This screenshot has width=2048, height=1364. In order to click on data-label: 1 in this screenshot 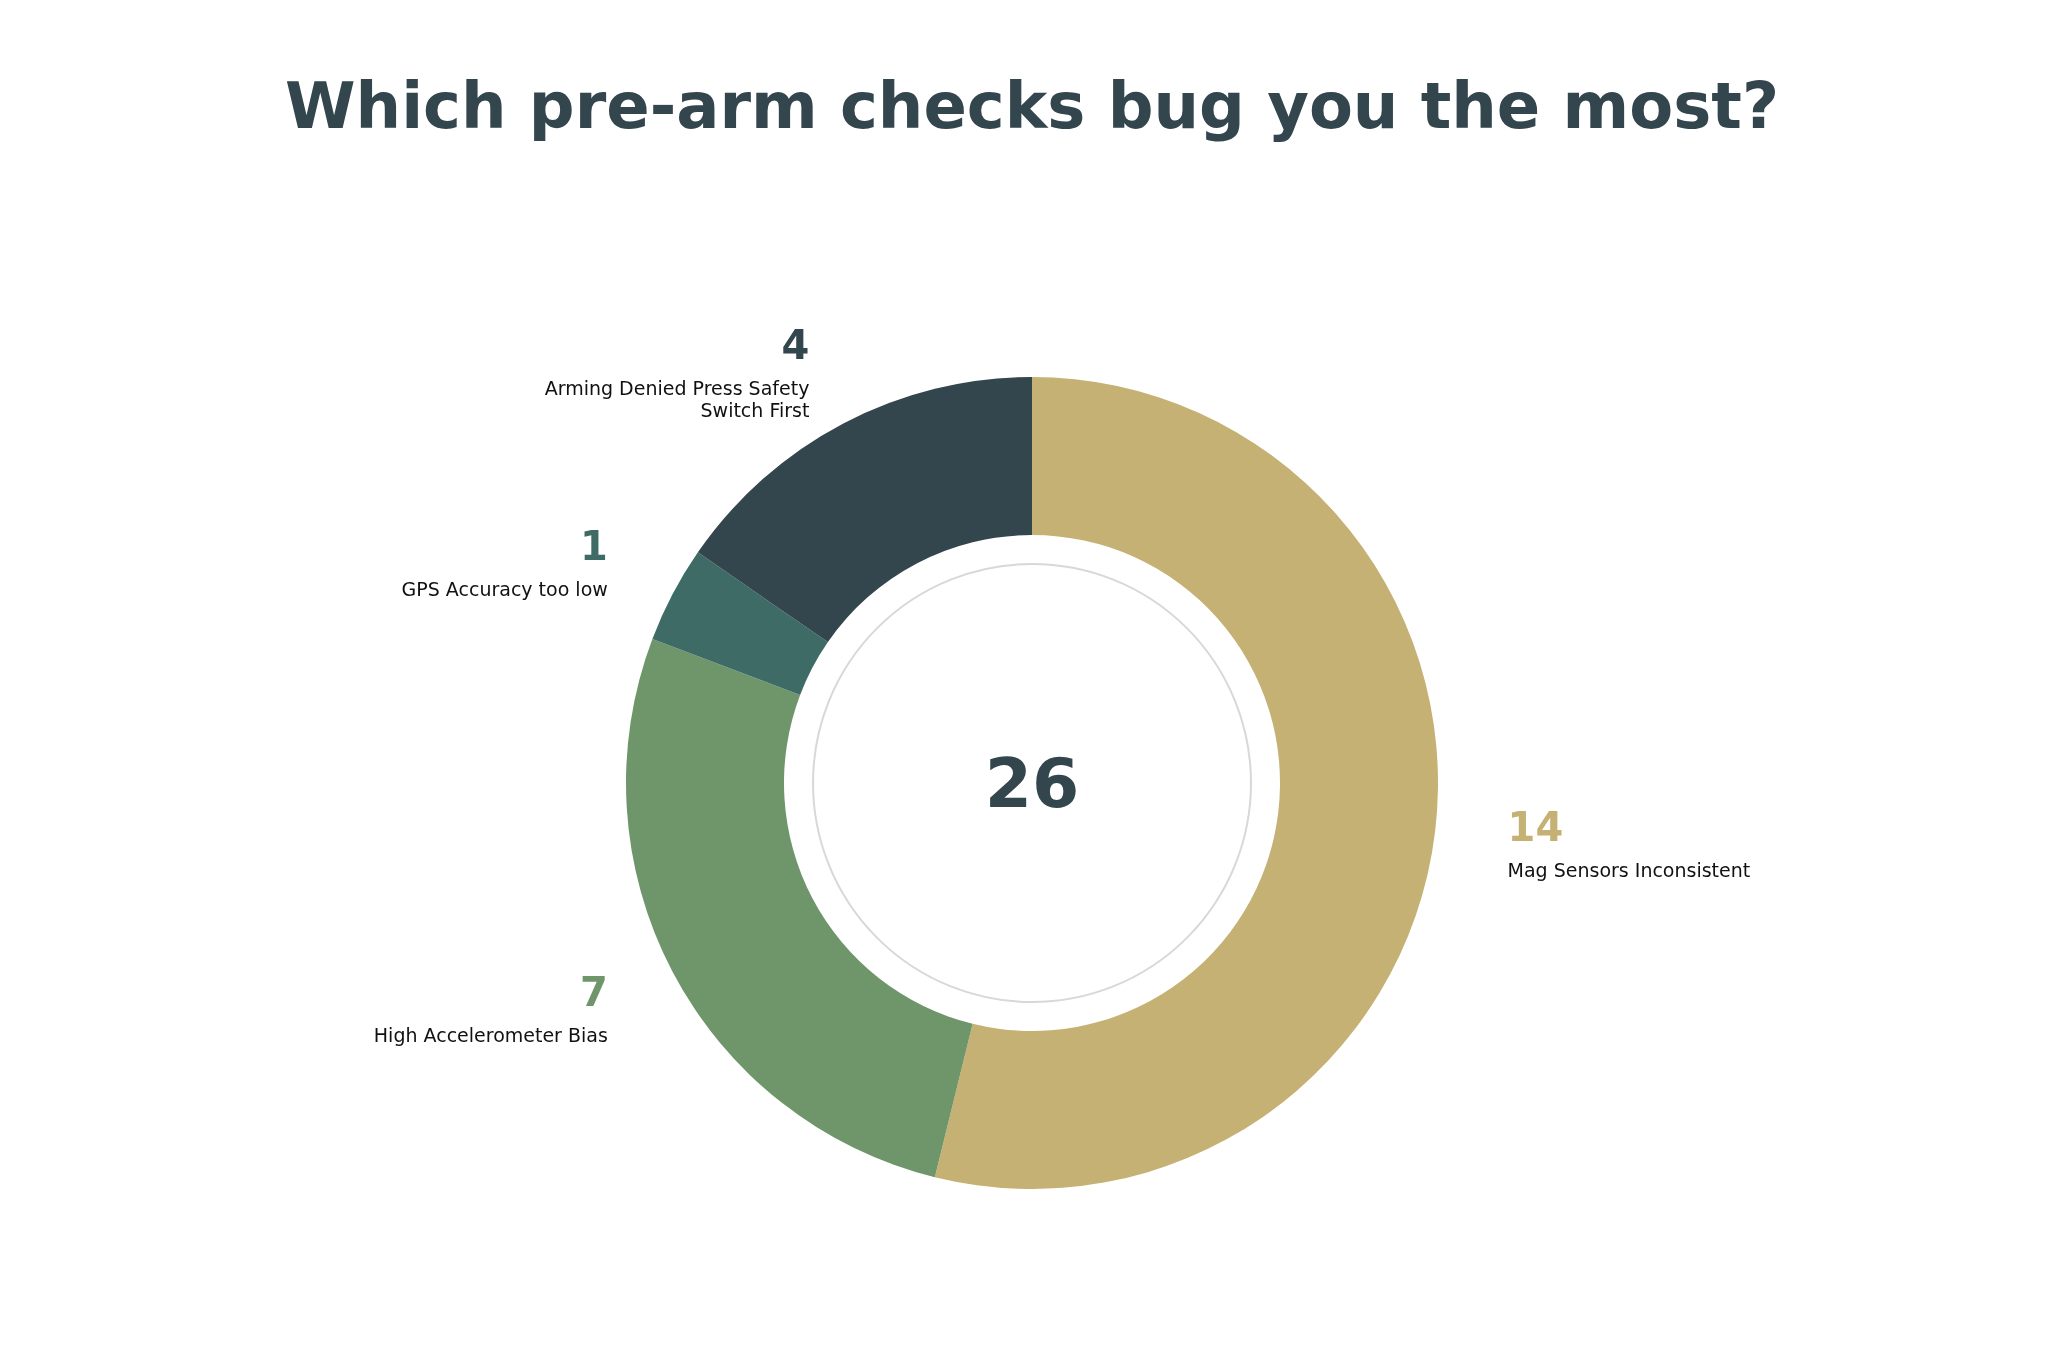, I will do `click(593, 546)`.